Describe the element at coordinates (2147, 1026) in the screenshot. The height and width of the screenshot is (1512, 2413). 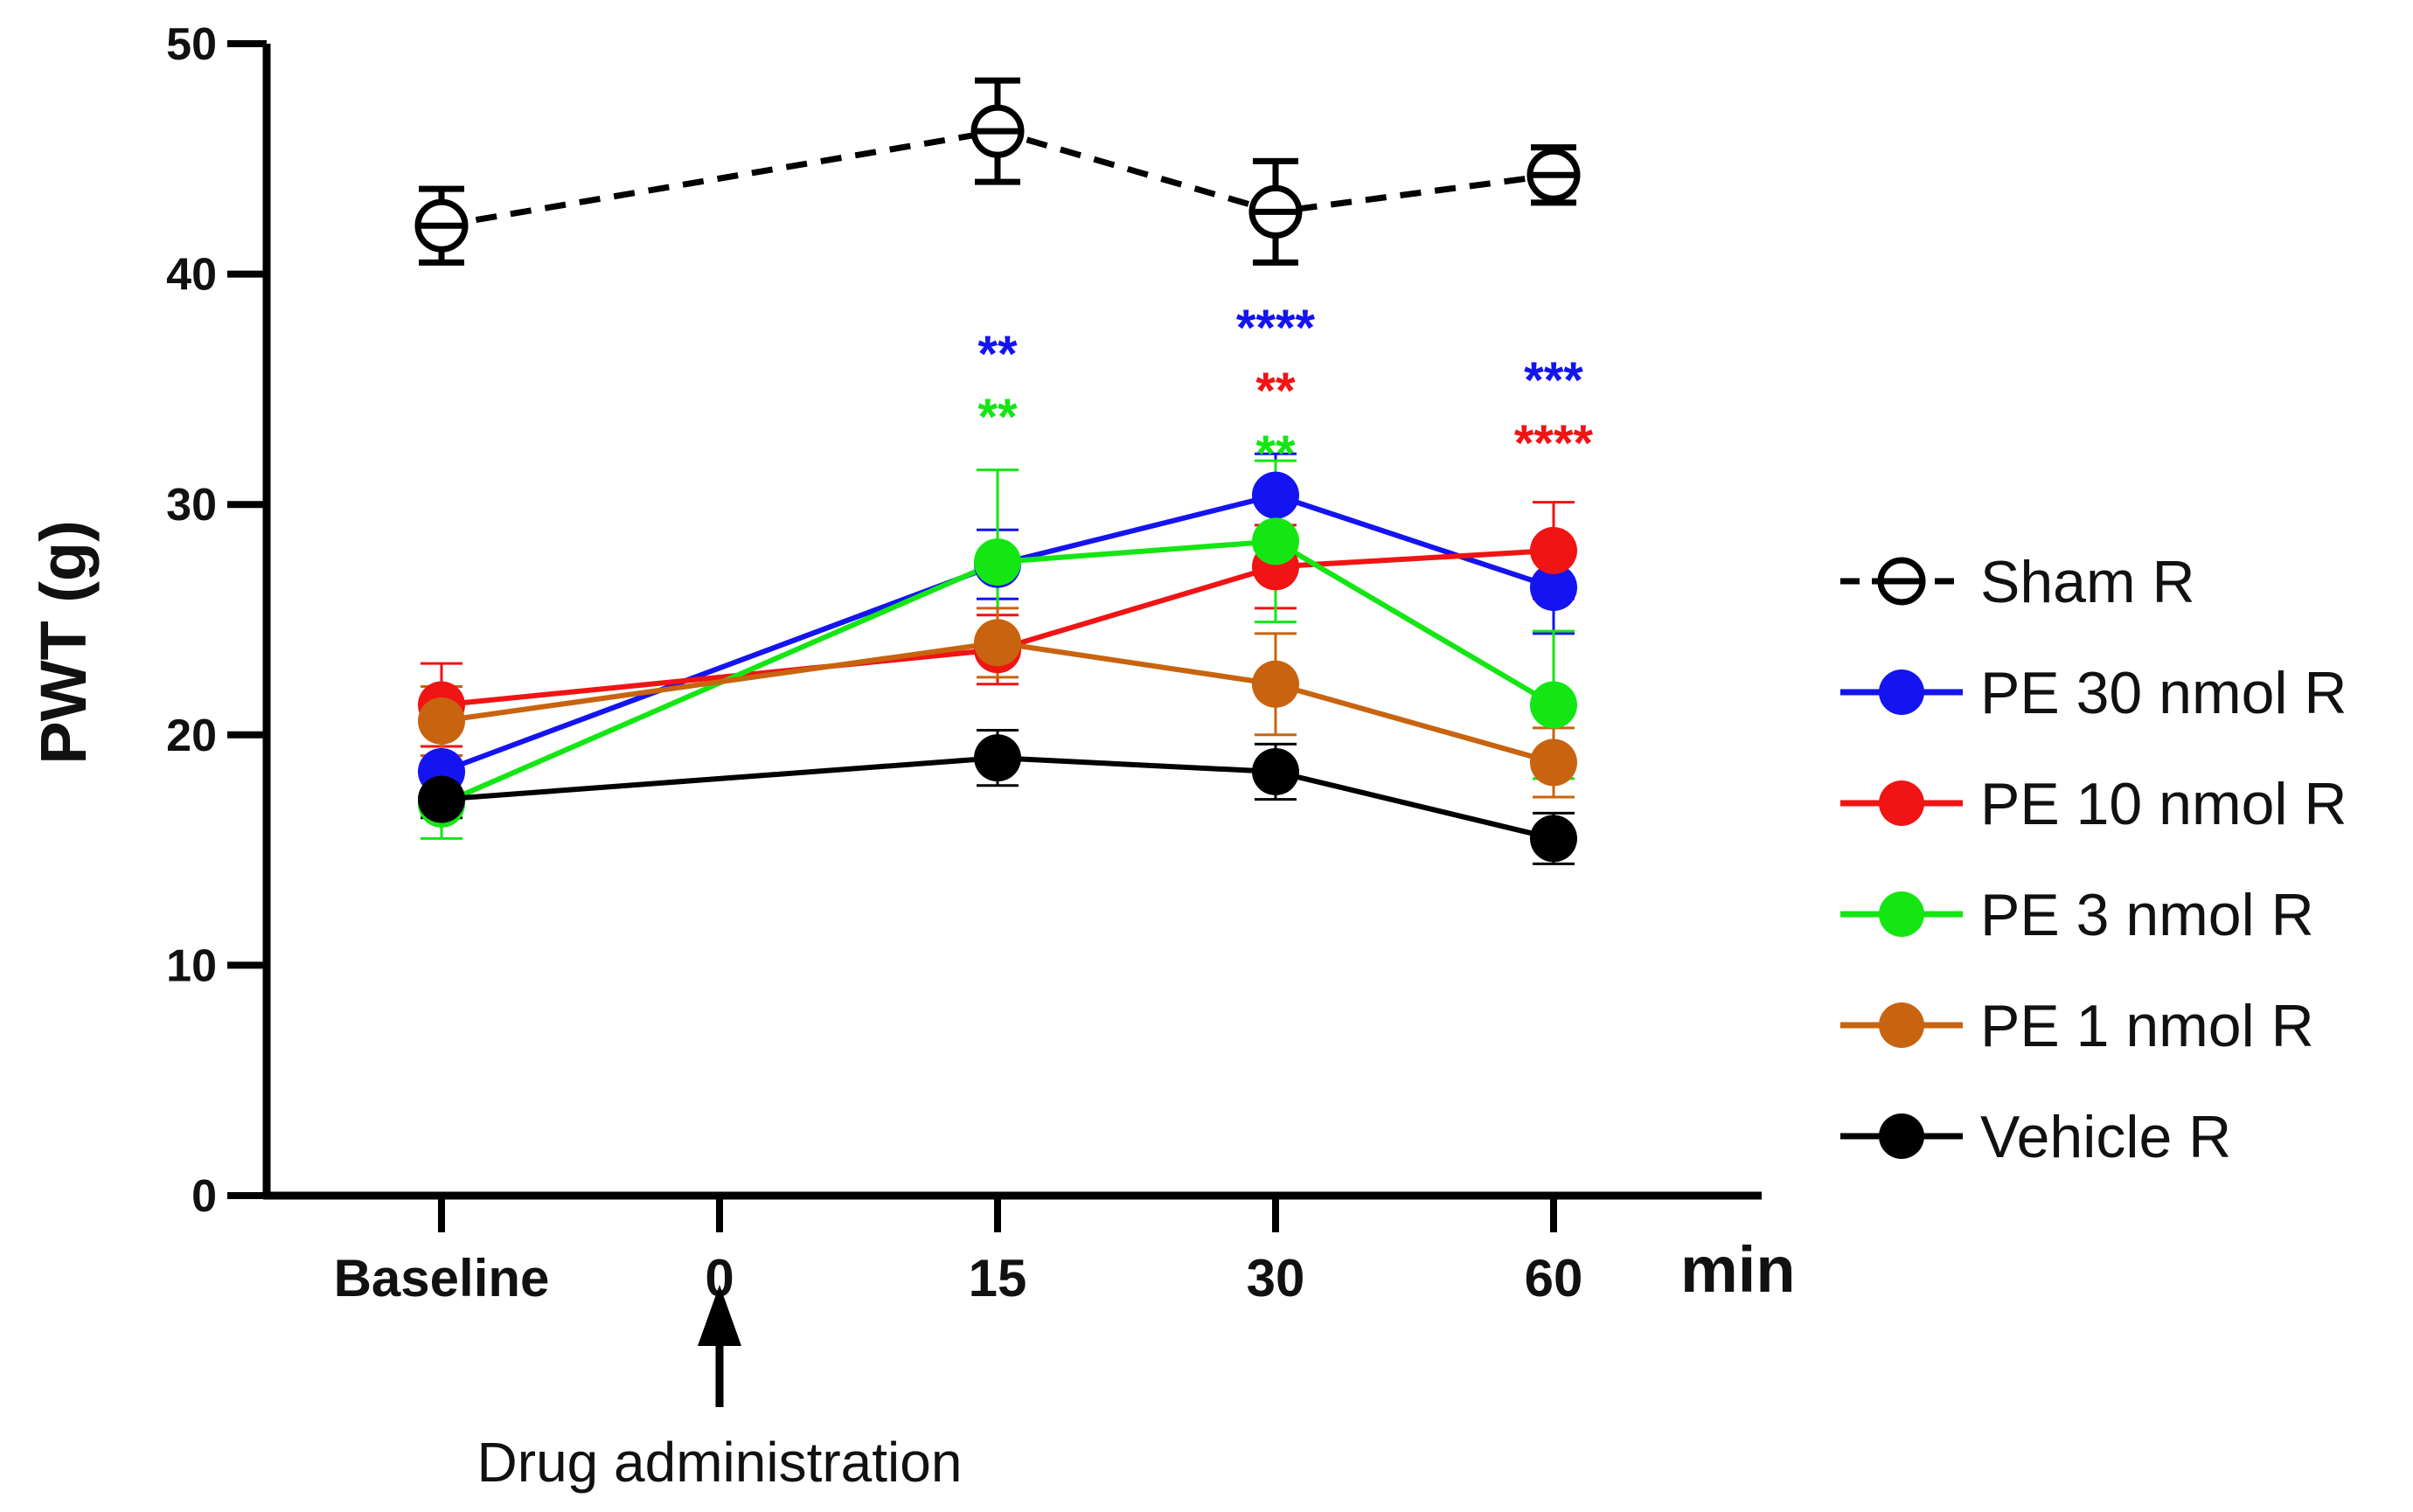
I see `legend-label: PE 1 nmol R` at that location.